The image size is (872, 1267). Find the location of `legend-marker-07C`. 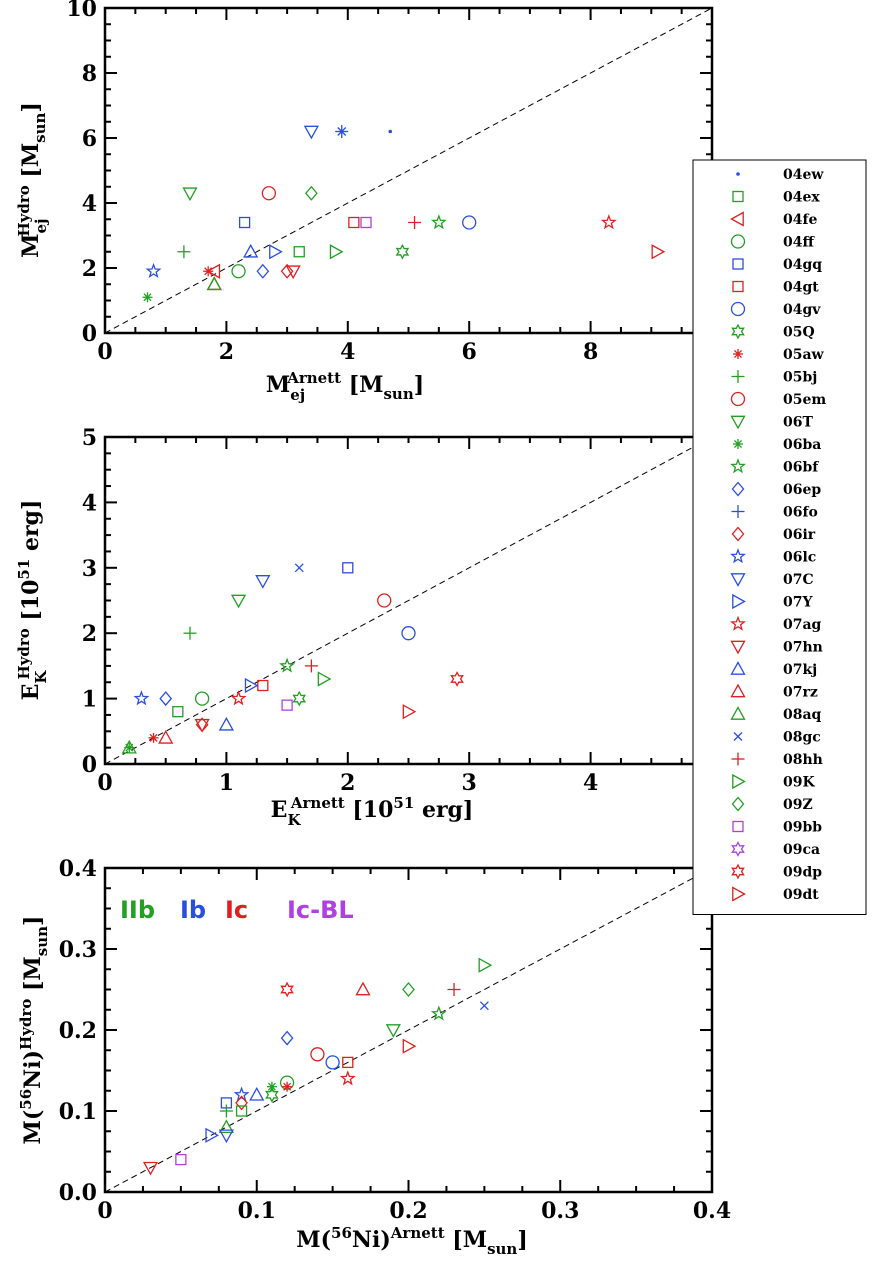

legend-marker-07C is located at coordinates (738, 580).